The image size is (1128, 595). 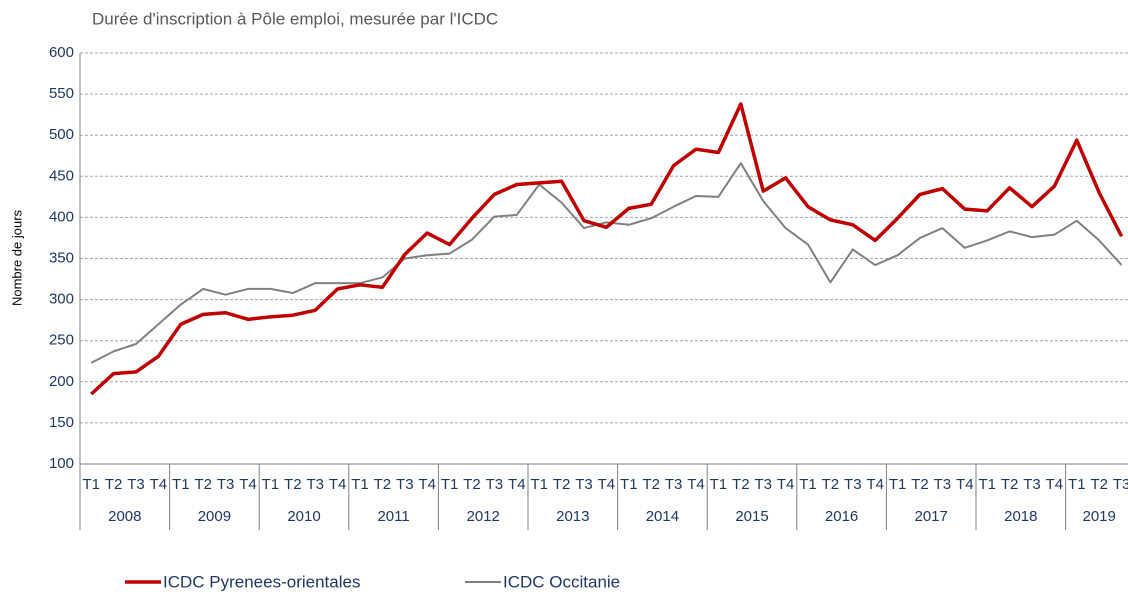 I want to click on year-label: 2015, so click(x=751, y=516).